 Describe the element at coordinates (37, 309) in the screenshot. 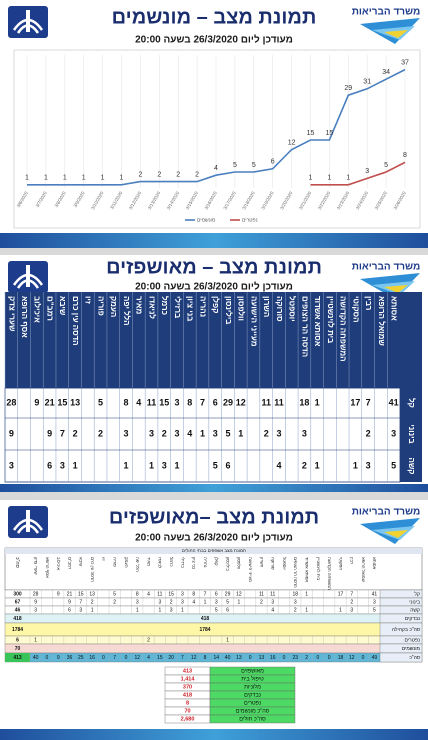

I see `hospital-name: איכילוב` at that location.